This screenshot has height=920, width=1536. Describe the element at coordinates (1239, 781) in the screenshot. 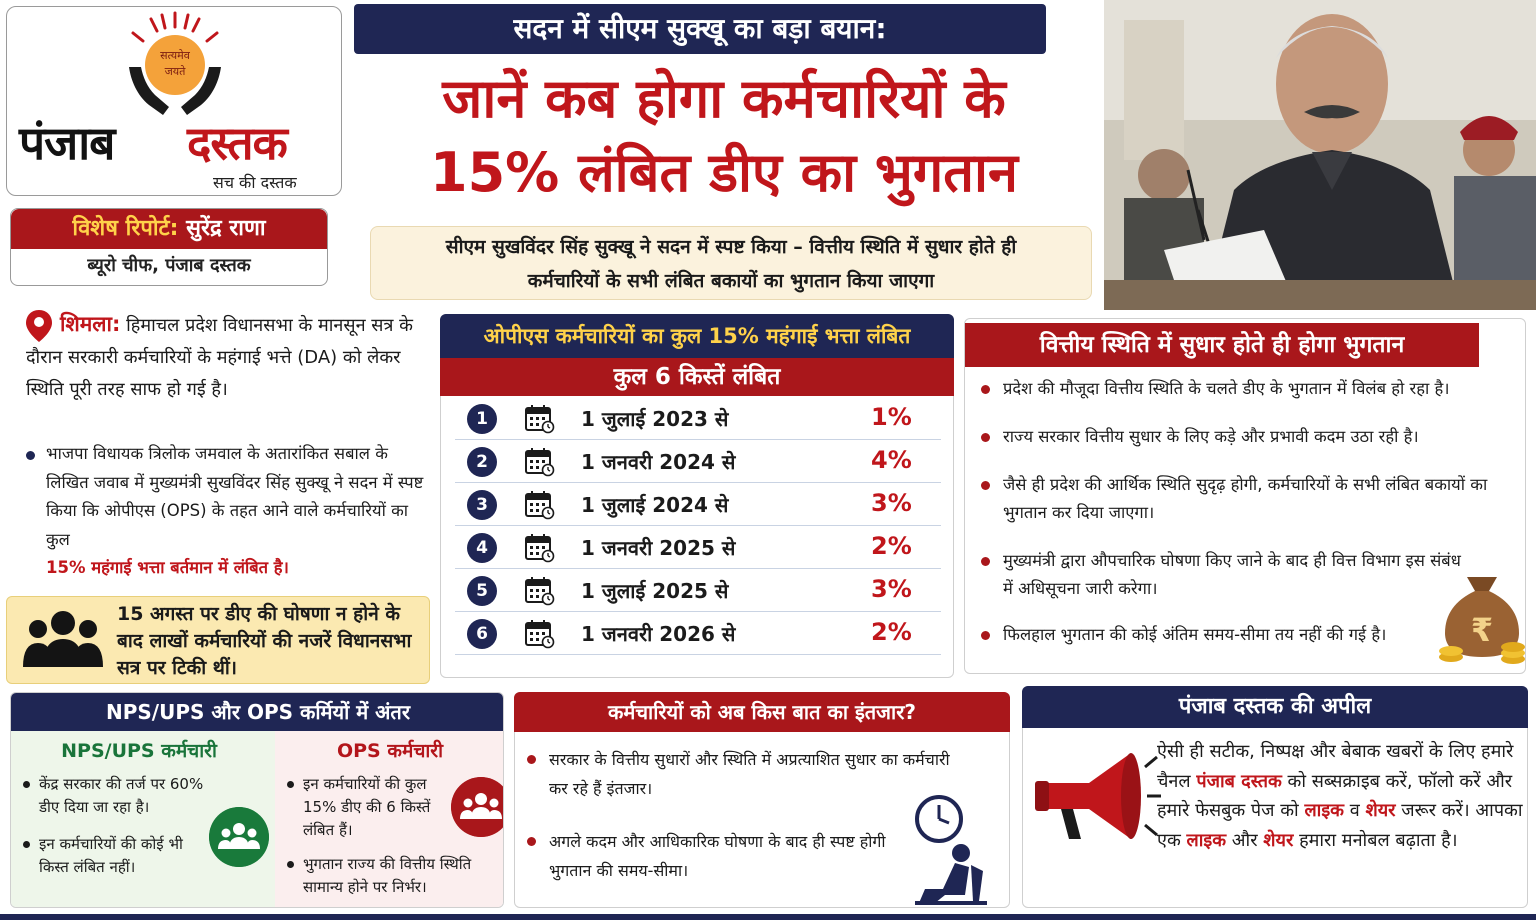

I see `appeal-brand: पंजाब दस्तक` at that location.